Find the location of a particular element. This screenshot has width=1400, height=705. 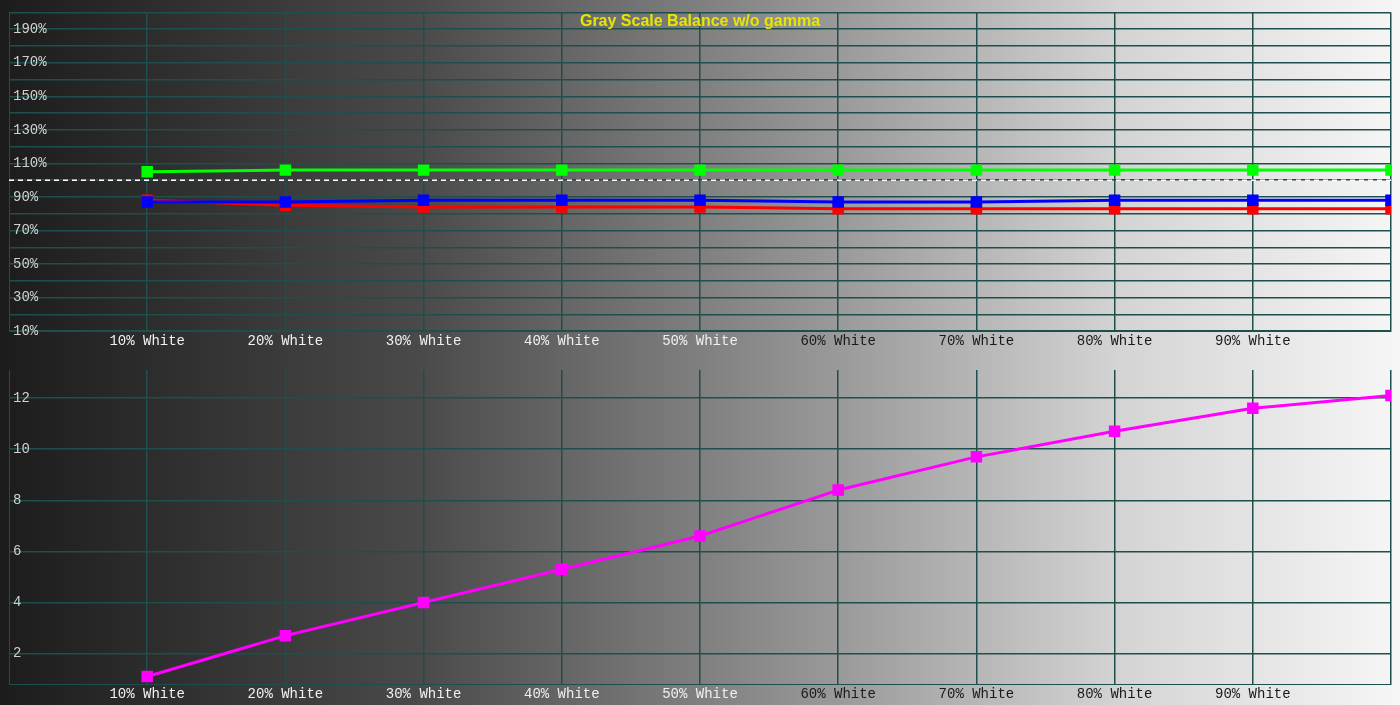

y-tick-label: 170% is located at coordinates (30, 62).